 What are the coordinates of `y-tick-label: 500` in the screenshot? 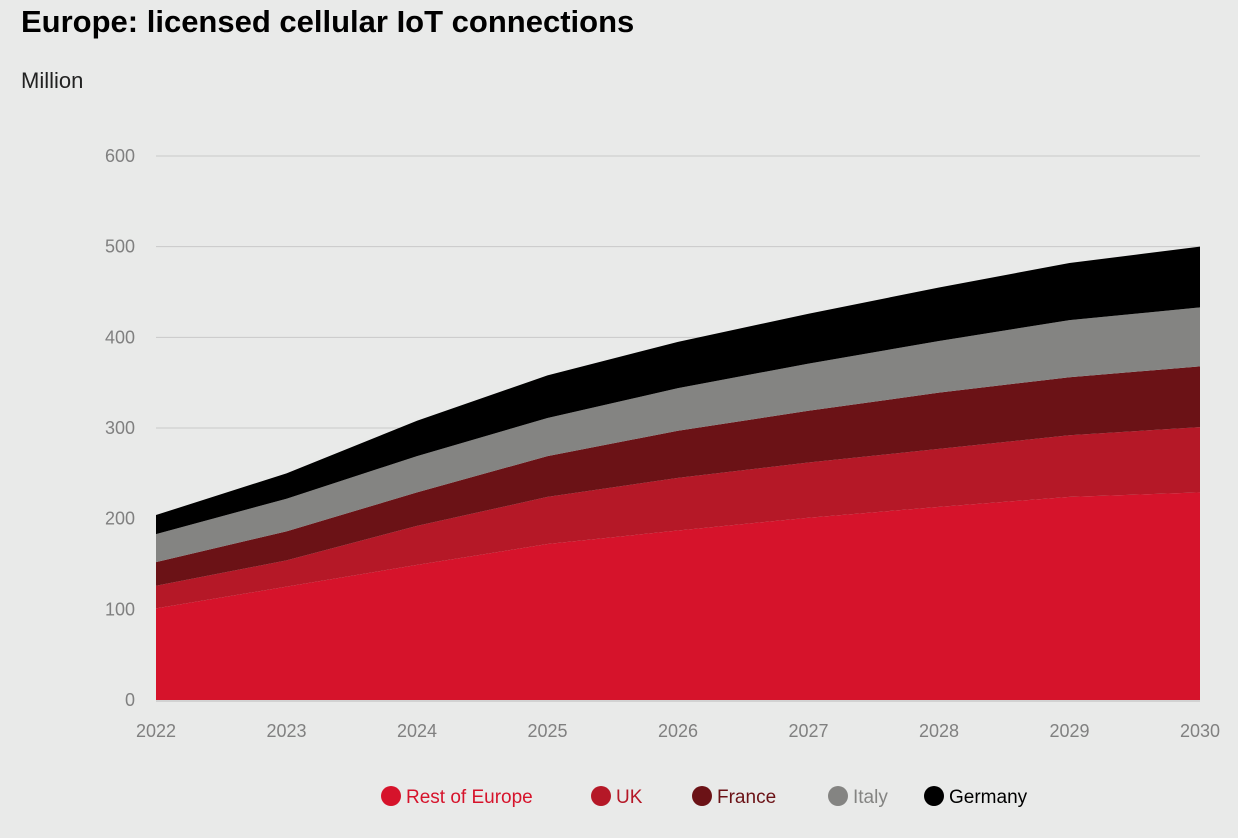 It's located at (120, 247).